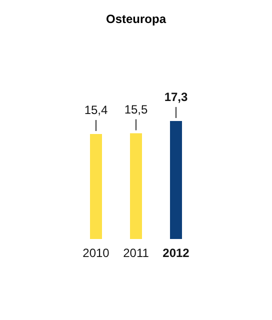 Image resolution: width=272 pixels, height=320 pixels. I want to click on data-label: 15,5, so click(136, 109).